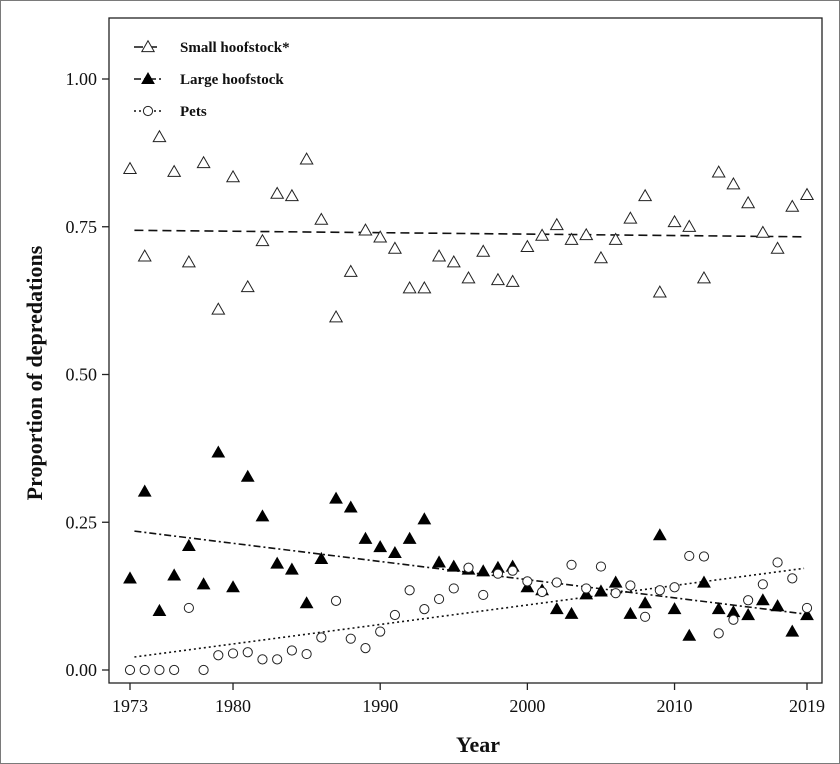 Image resolution: width=840 pixels, height=764 pixels. What do you see at coordinates (233, 706) in the screenshot?
I see `x-tick-label: 1980` at bounding box center [233, 706].